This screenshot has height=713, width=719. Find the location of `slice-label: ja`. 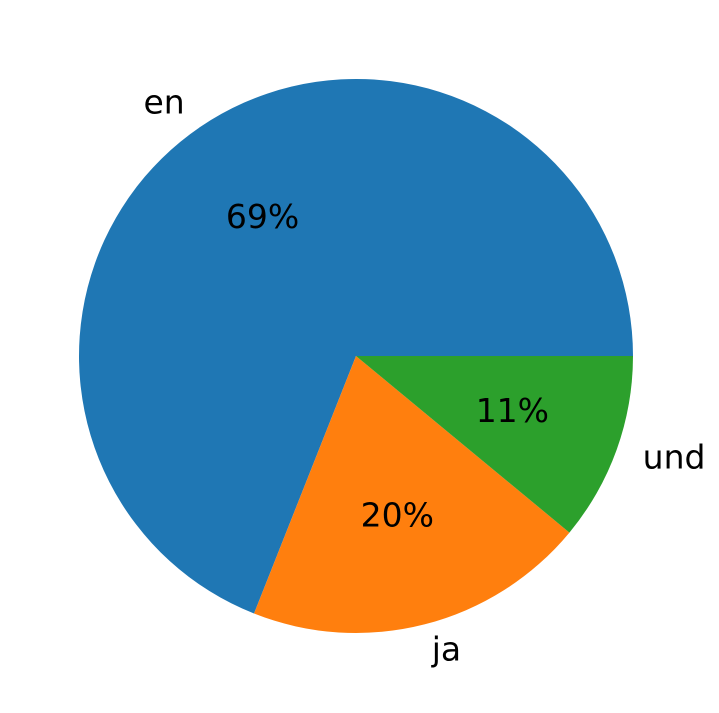

slice-label: ja is located at coordinates (446, 649).